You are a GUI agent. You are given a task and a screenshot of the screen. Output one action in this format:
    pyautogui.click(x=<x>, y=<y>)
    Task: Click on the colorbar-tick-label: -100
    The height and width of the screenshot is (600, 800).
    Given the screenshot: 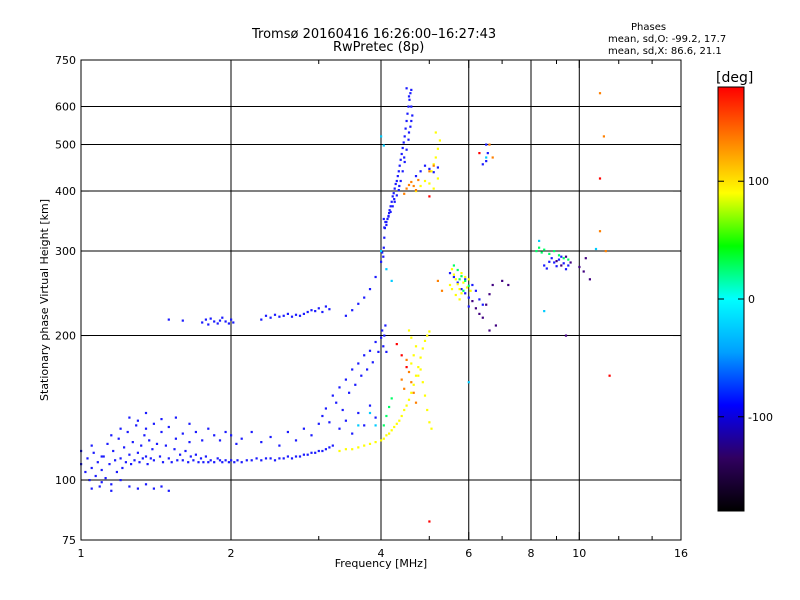 What is the action you would take?
    pyautogui.click(x=760, y=417)
    